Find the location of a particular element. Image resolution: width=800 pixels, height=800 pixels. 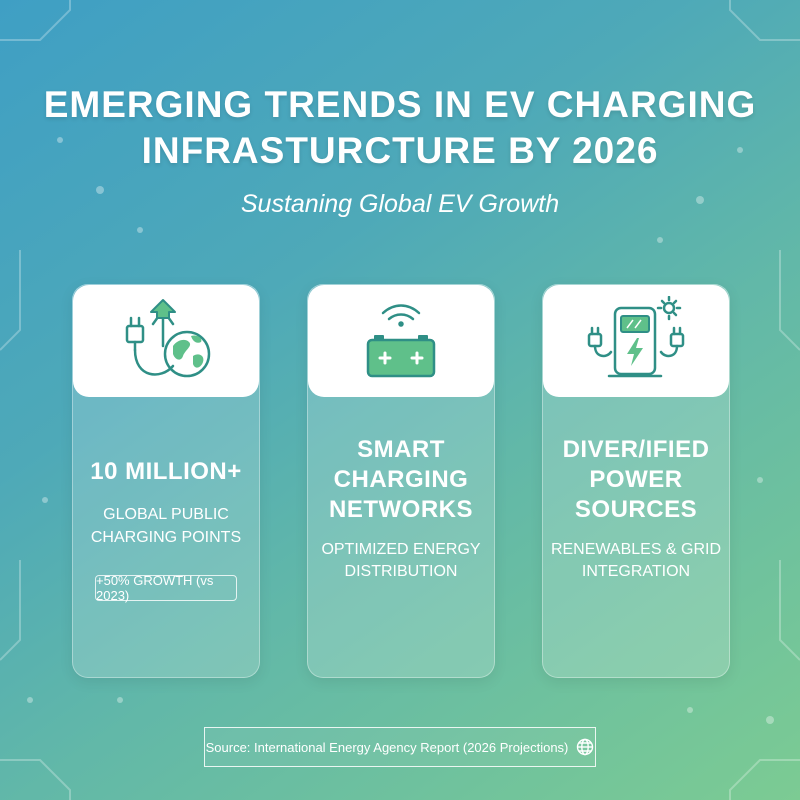

card-3-headline-wrap: DIVER/IFIED POWER SOURCES is located at coordinates (636, 480).